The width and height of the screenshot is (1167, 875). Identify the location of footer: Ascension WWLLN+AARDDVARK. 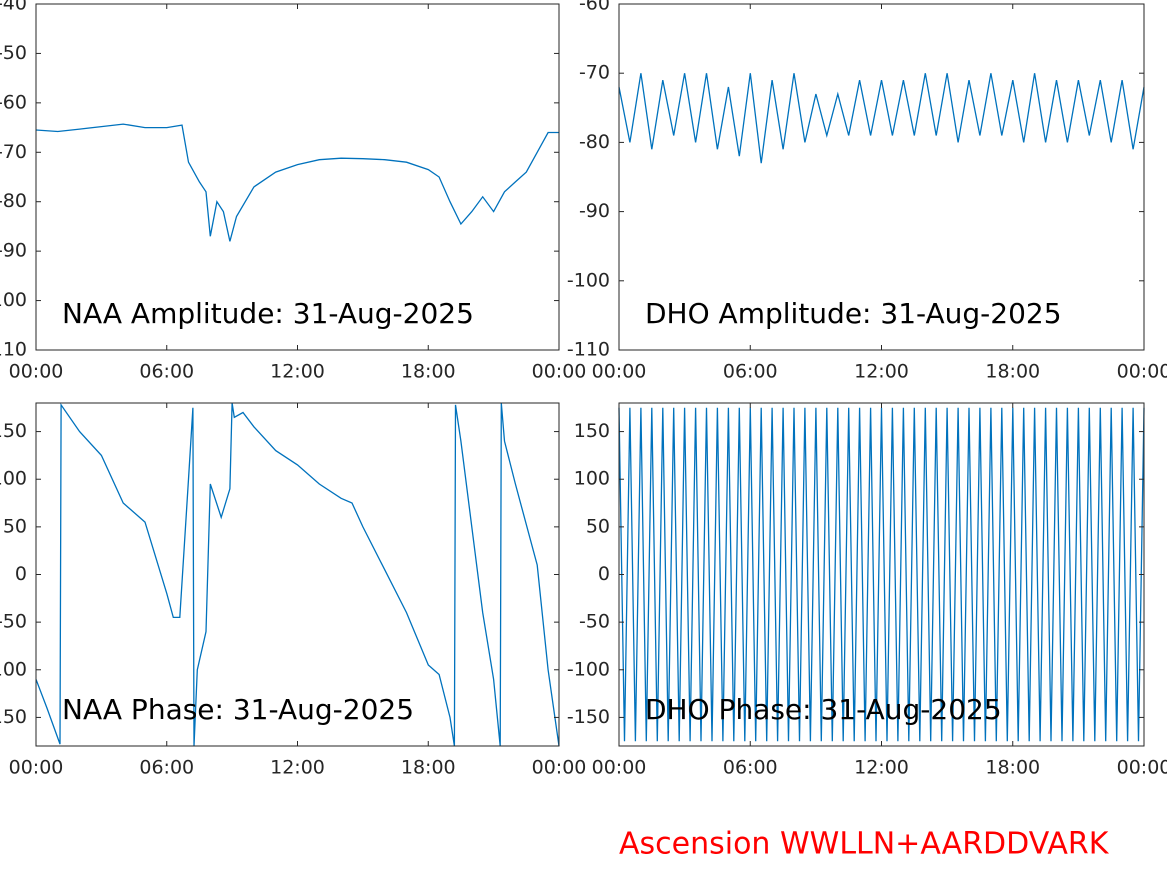
(864, 844).